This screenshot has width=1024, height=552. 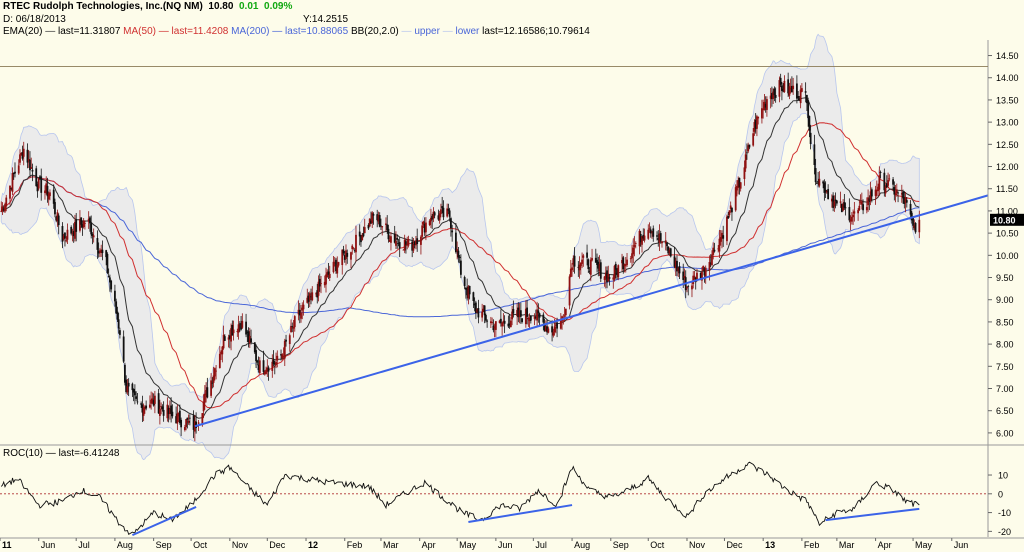 What do you see at coordinates (1007, 234) in the screenshot?
I see `price-tick-label: 10.50` at bounding box center [1007, 234].